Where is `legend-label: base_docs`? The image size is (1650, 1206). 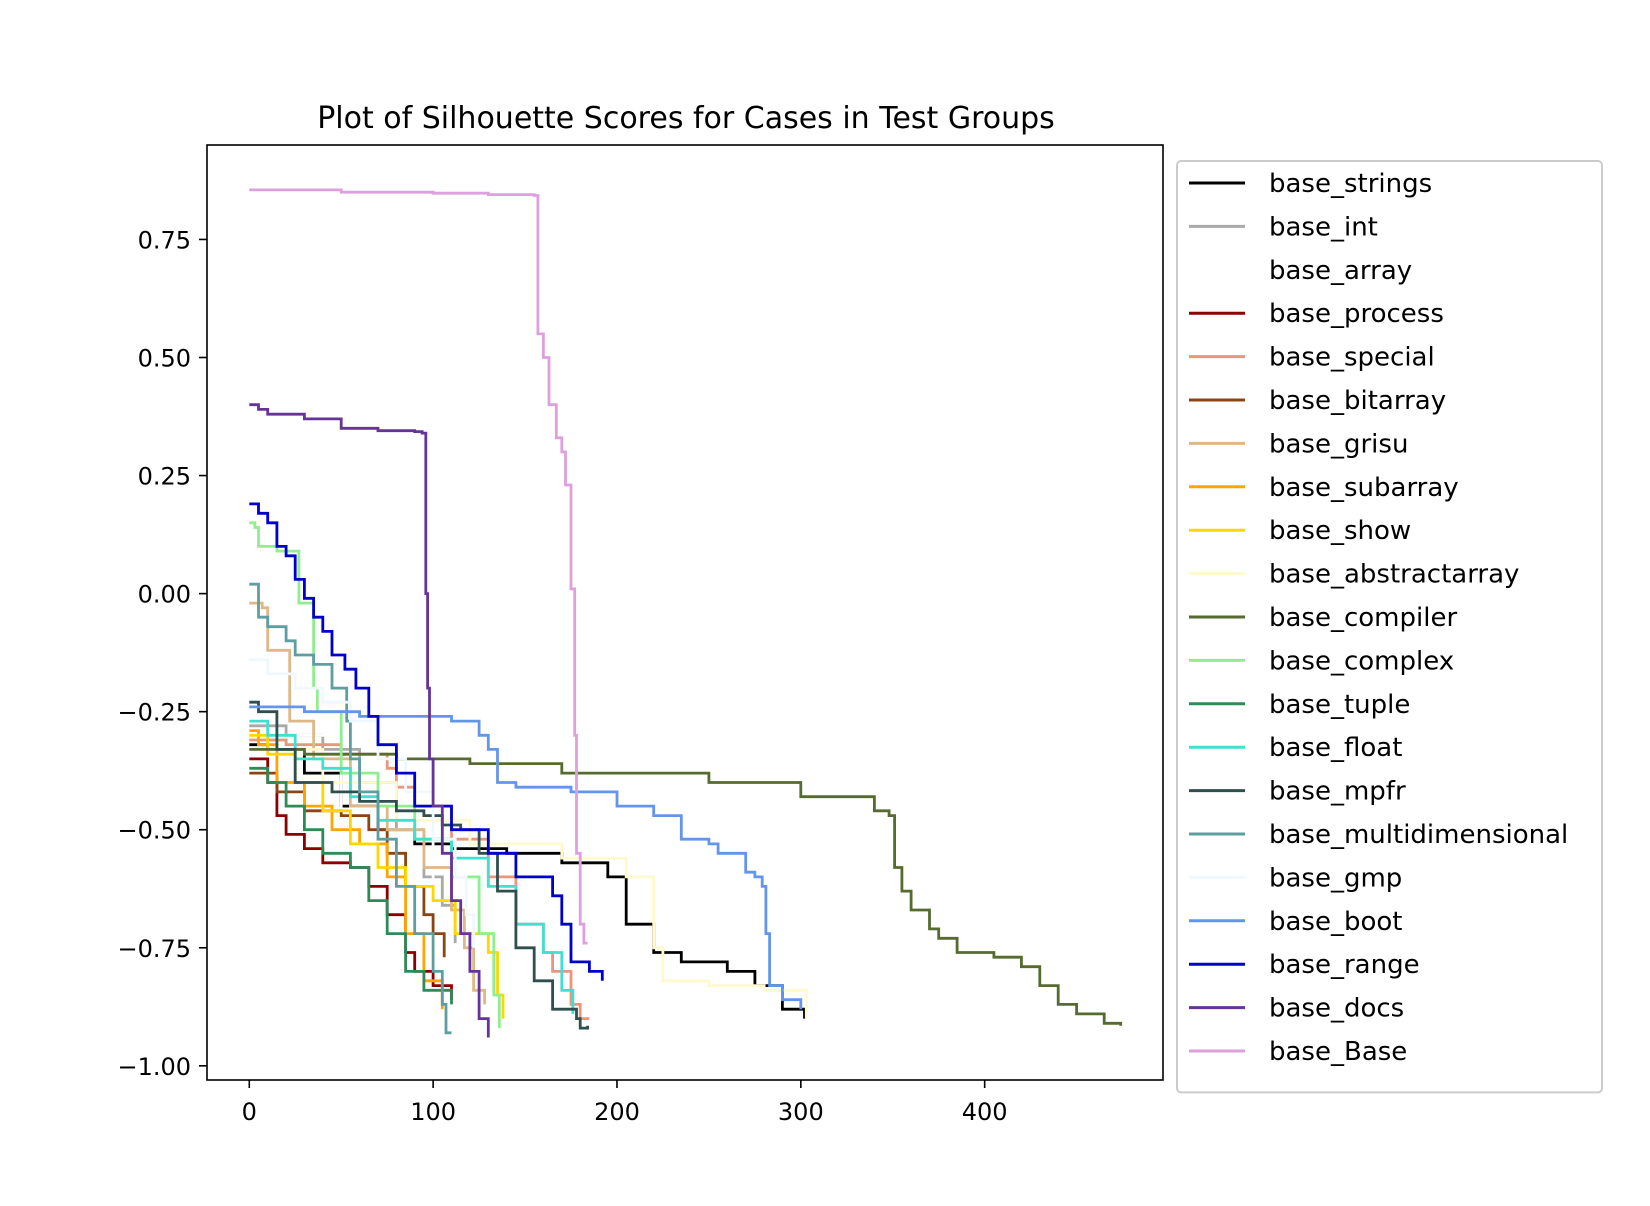 legend-label: base_docs is located at coordinates (1336, 1009).